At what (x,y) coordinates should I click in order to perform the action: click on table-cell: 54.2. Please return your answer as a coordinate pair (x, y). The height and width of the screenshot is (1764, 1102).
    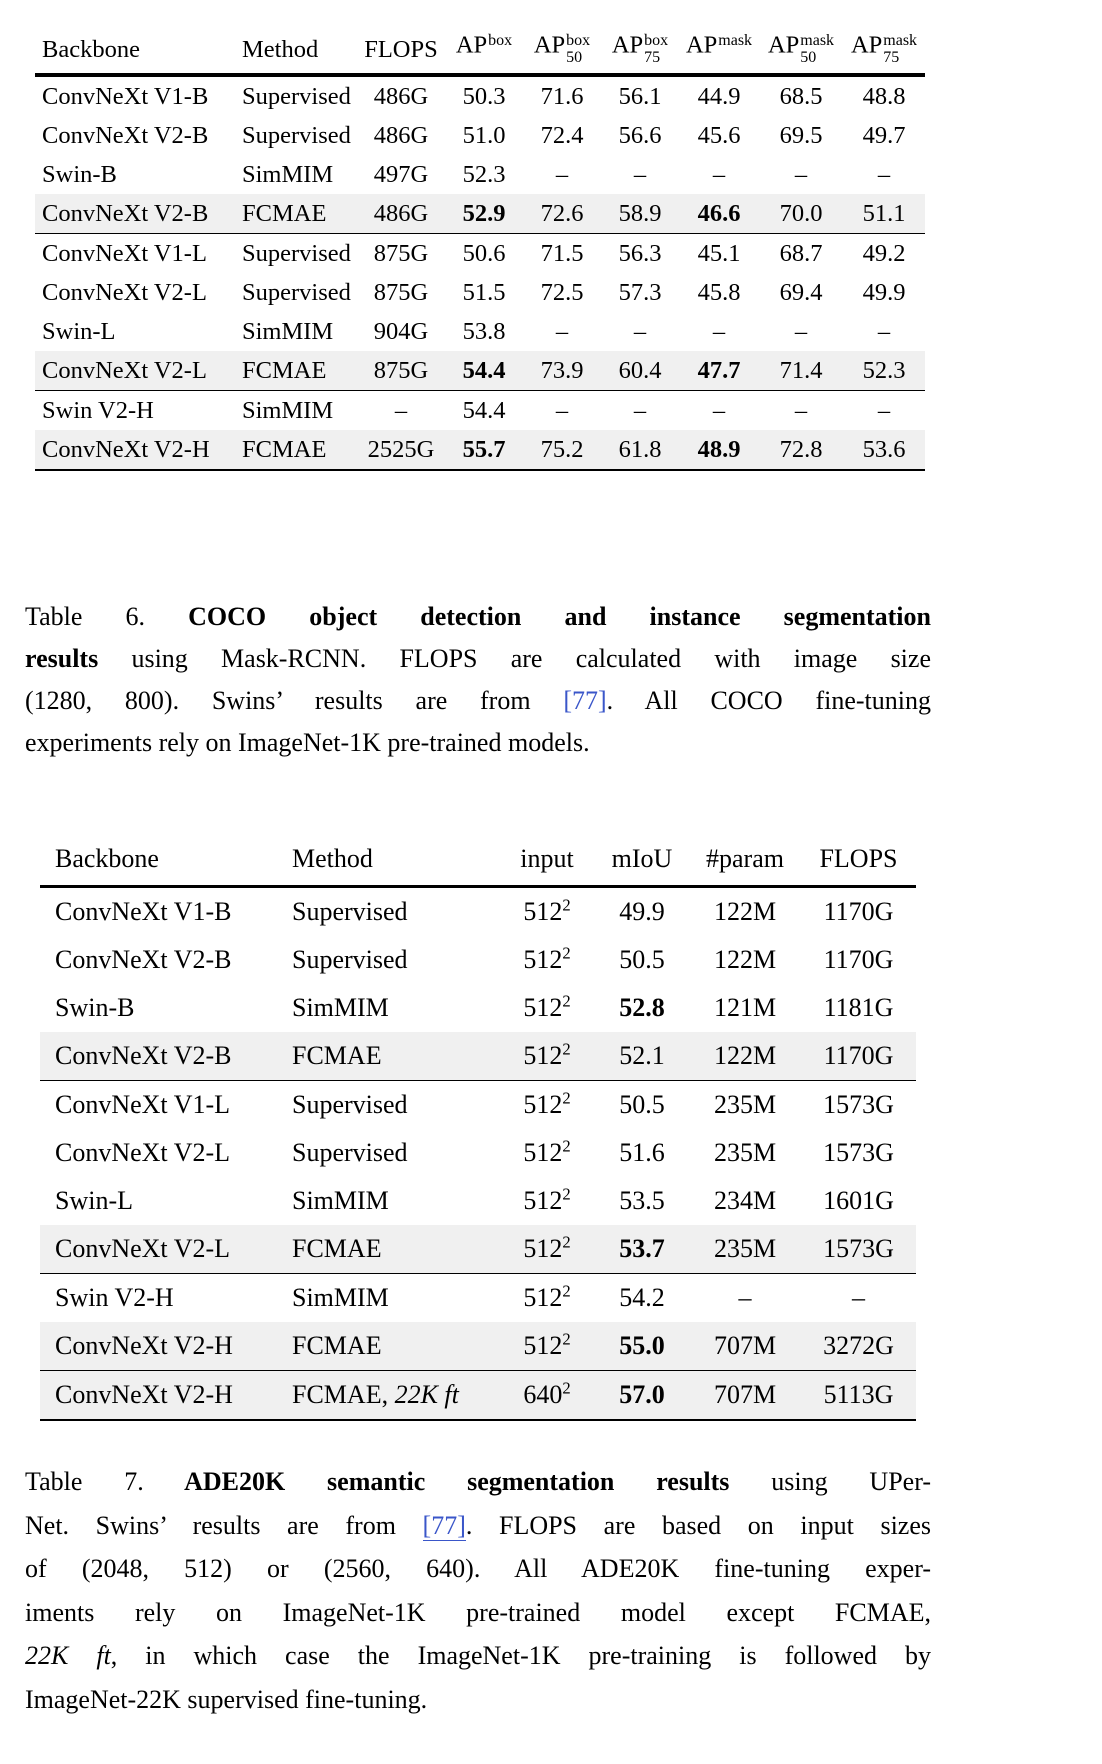
    Looking at the image, I should click on (642, 1297).